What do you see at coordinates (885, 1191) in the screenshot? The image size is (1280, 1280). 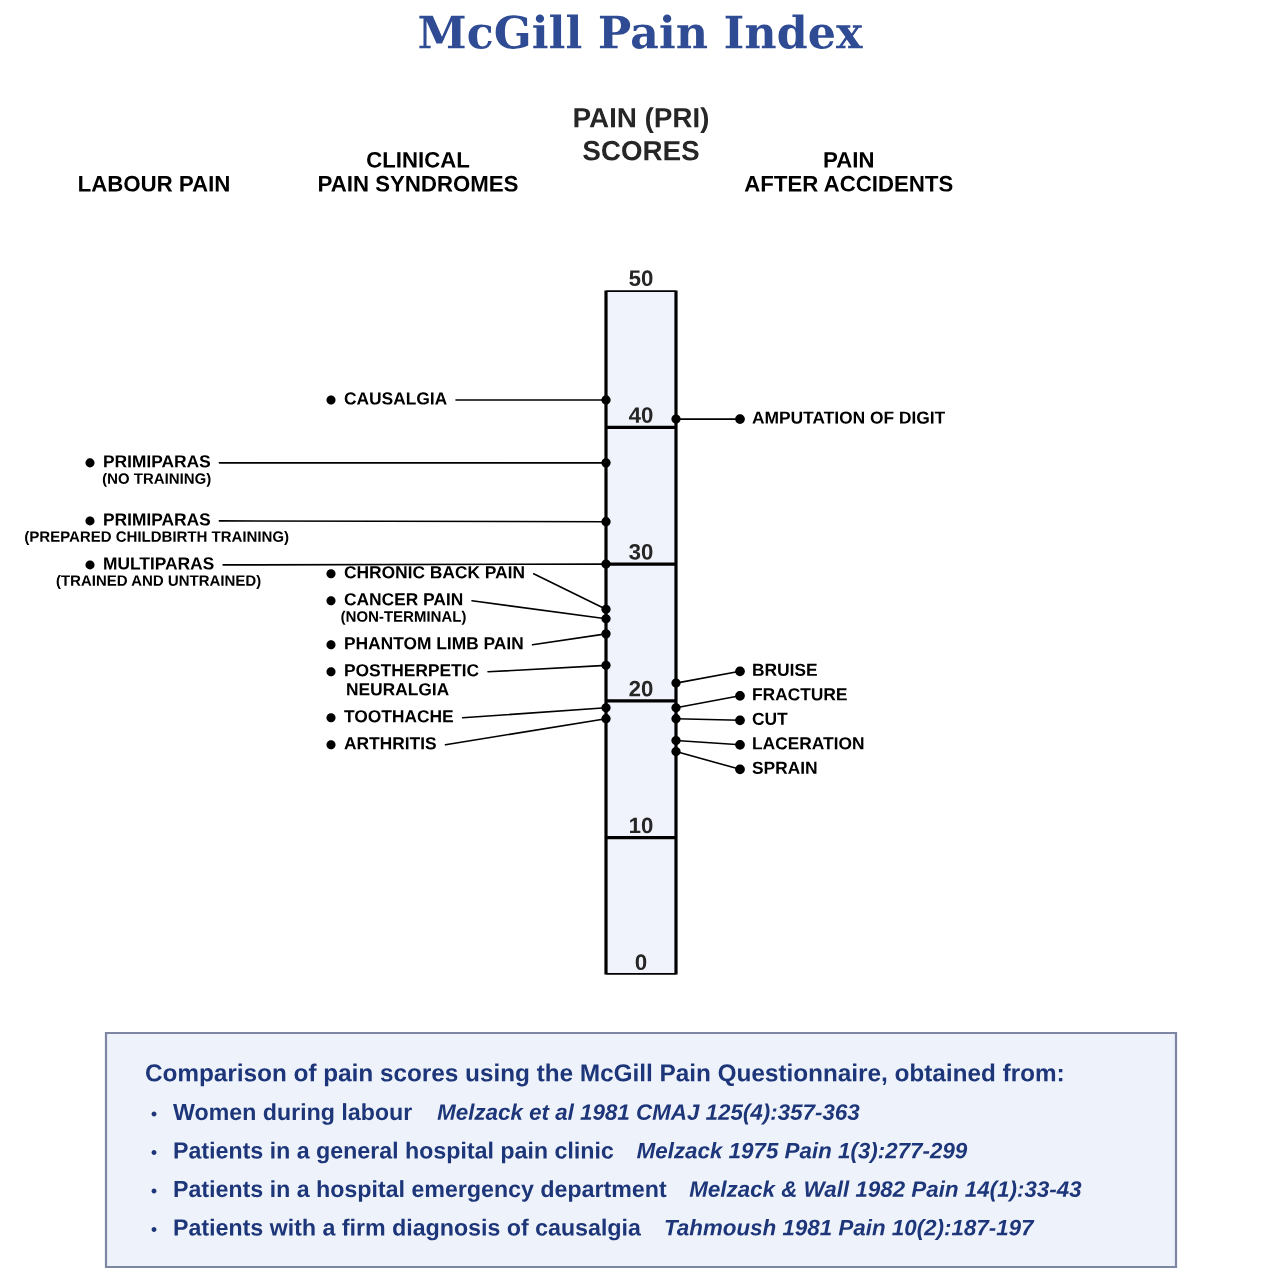 I see `text: Melzack & Wall 1982 Pain 14(1):33-43` at bounding box center [885, 1191].